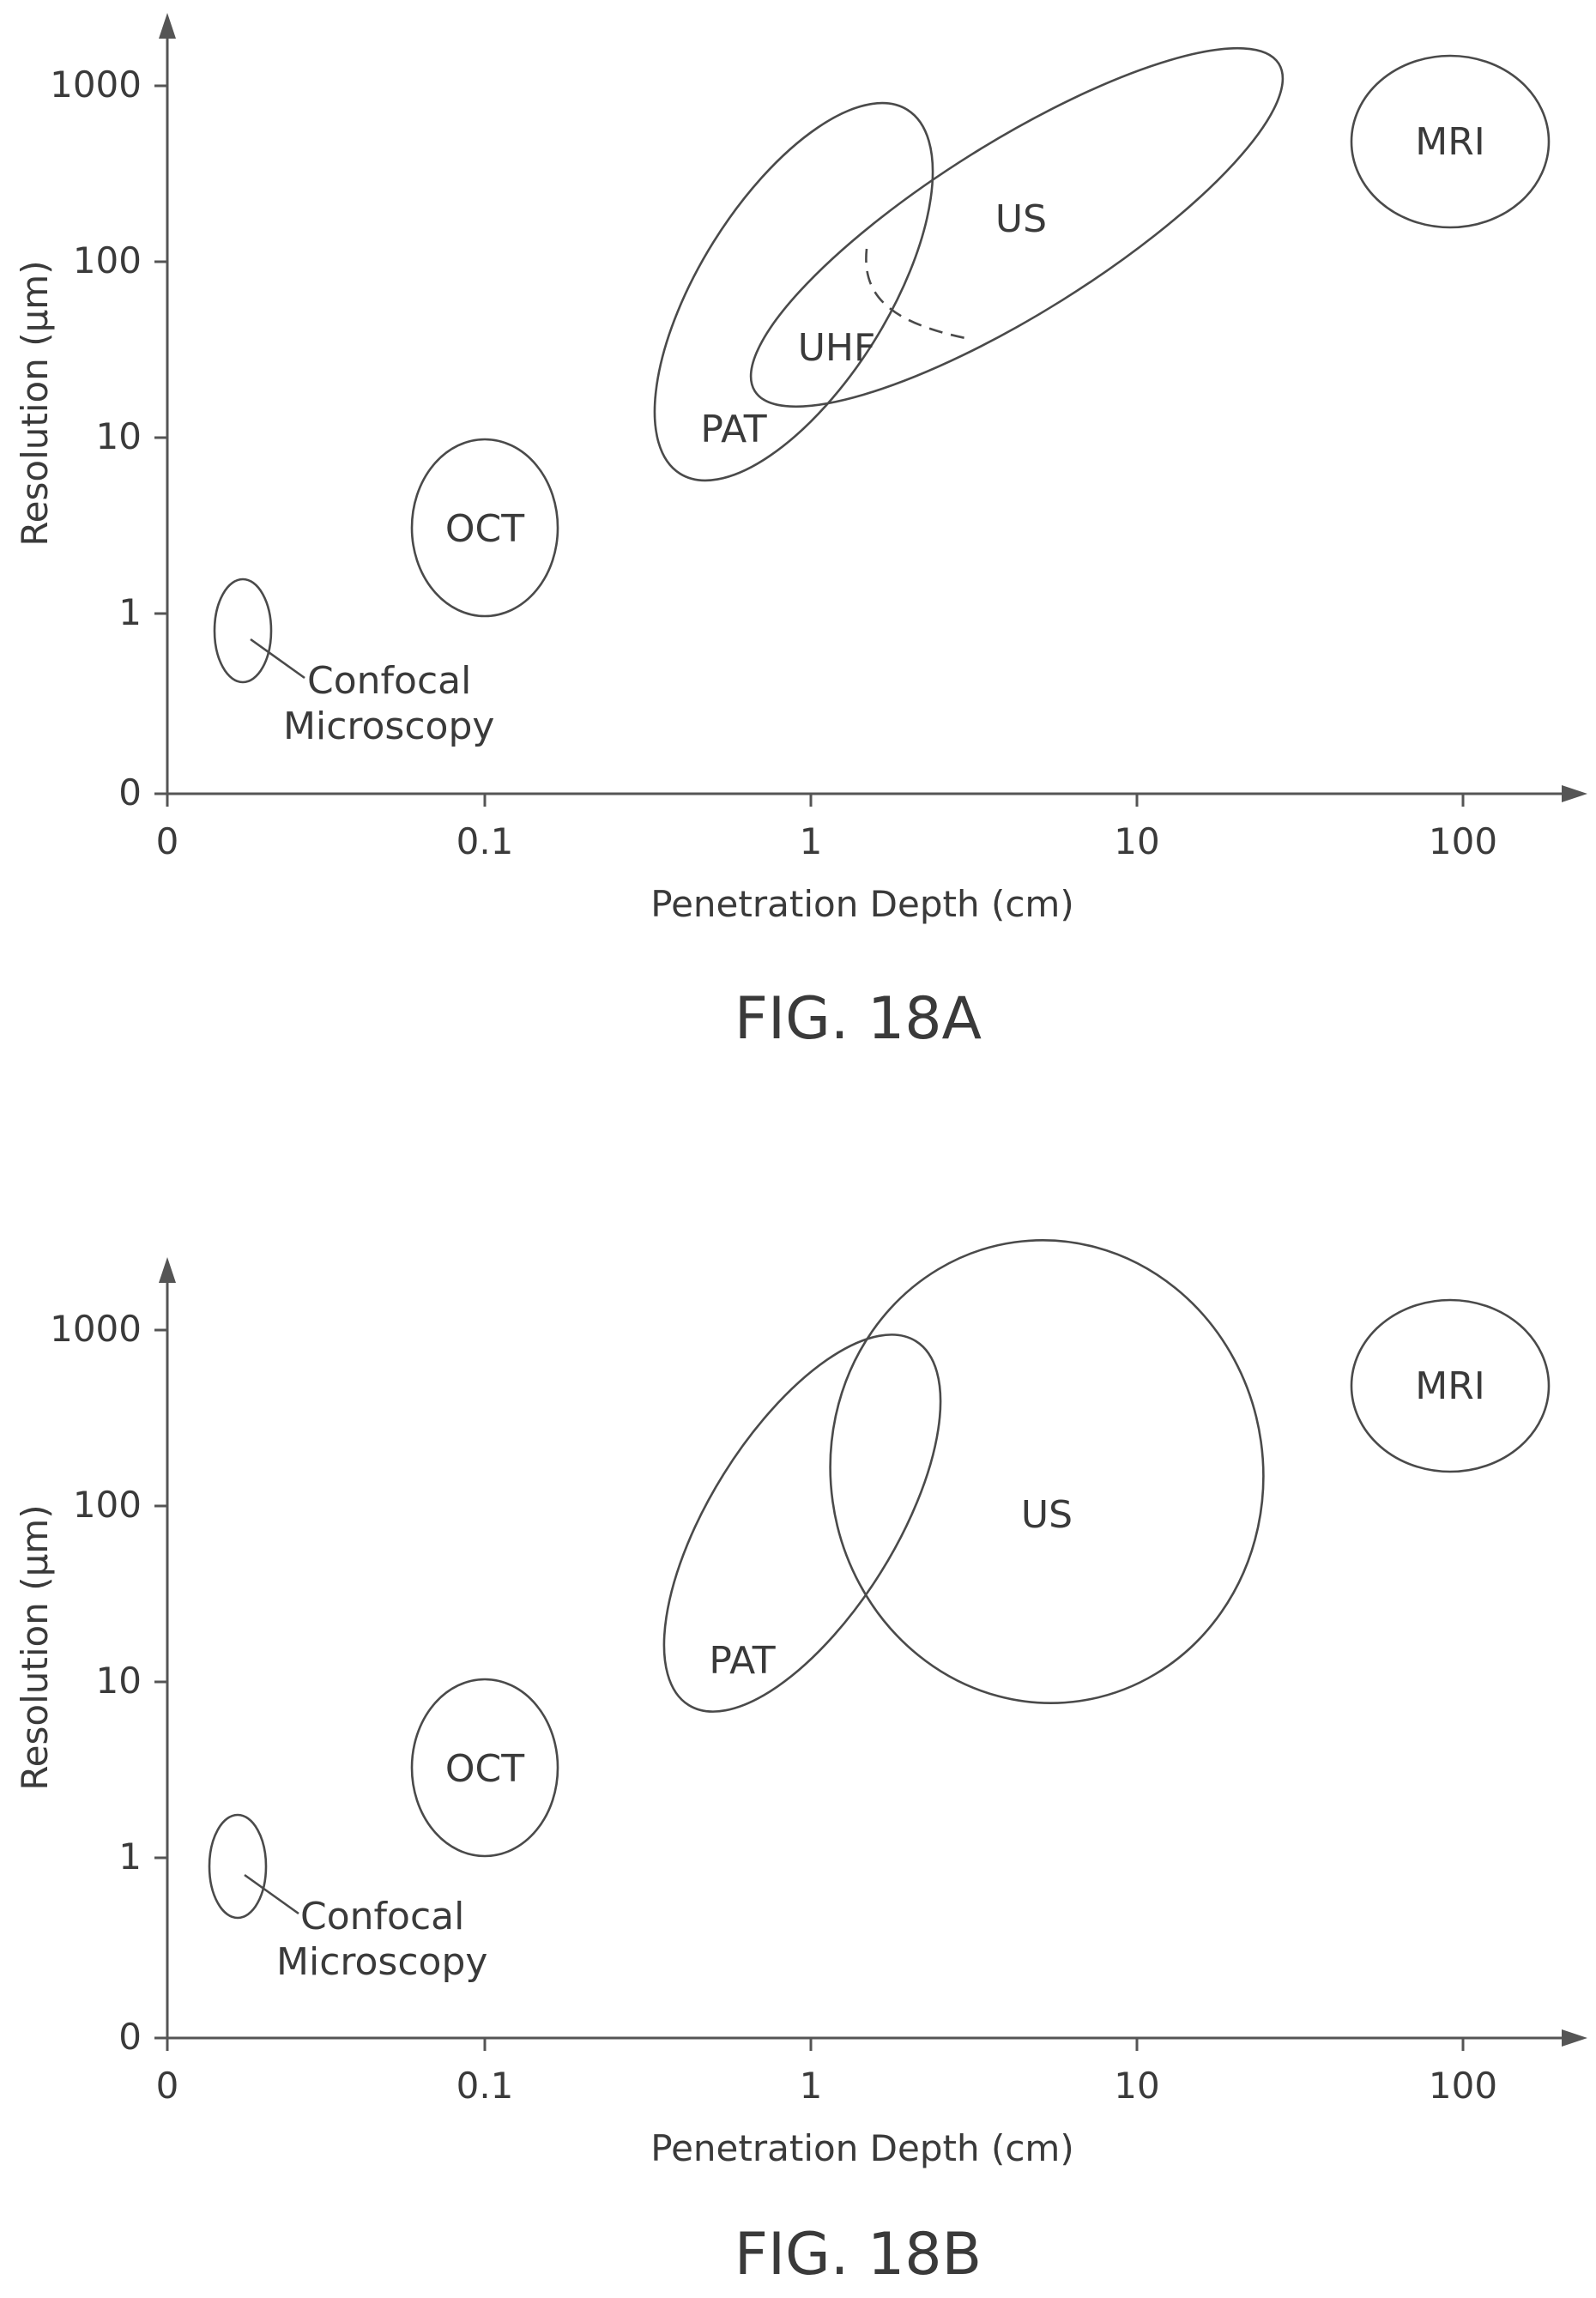 The image size is (1596, 2298). I want to click on figure-caption: FIG. 18A, so click(859, 1019).